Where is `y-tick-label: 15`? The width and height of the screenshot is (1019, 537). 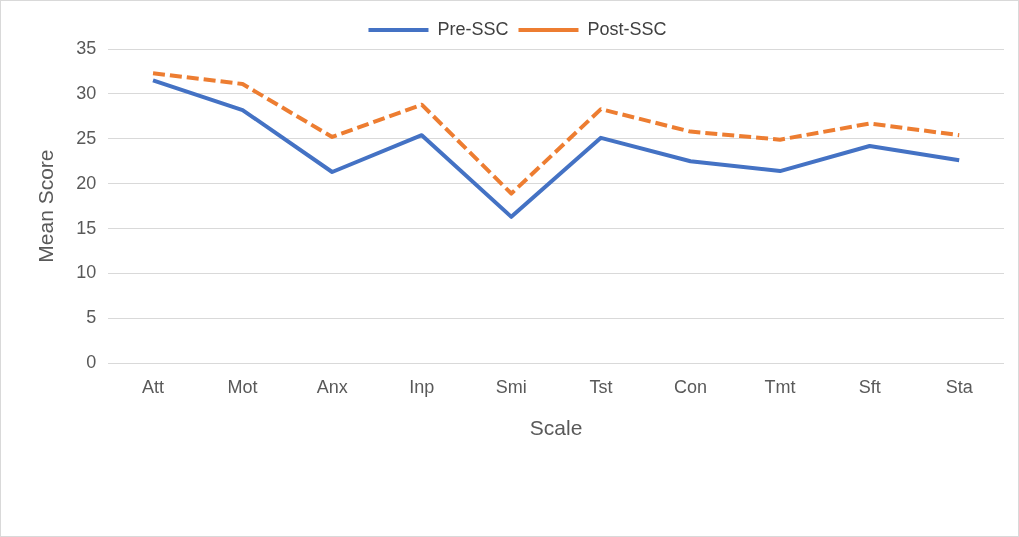
y-tick-label: 15 is located at coordinates (86, 227).